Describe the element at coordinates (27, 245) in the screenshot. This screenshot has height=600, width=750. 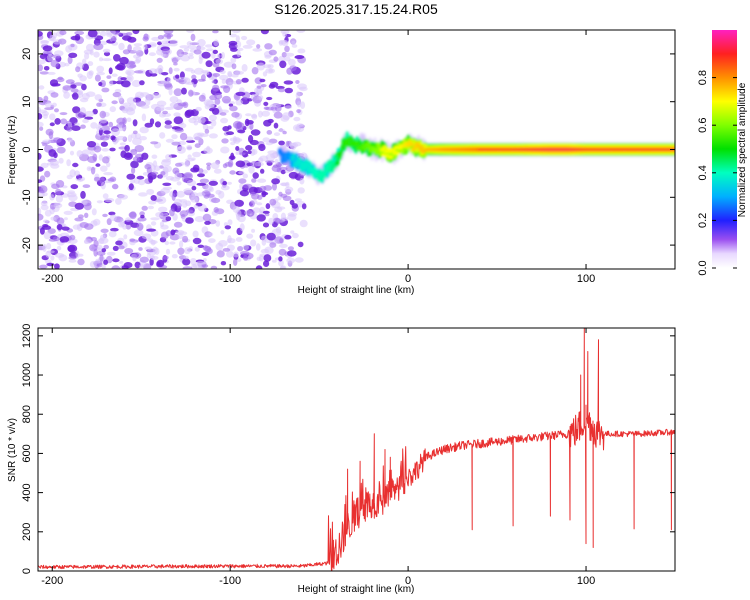
I see `spectrogram-ytick-label: -20` at that location.